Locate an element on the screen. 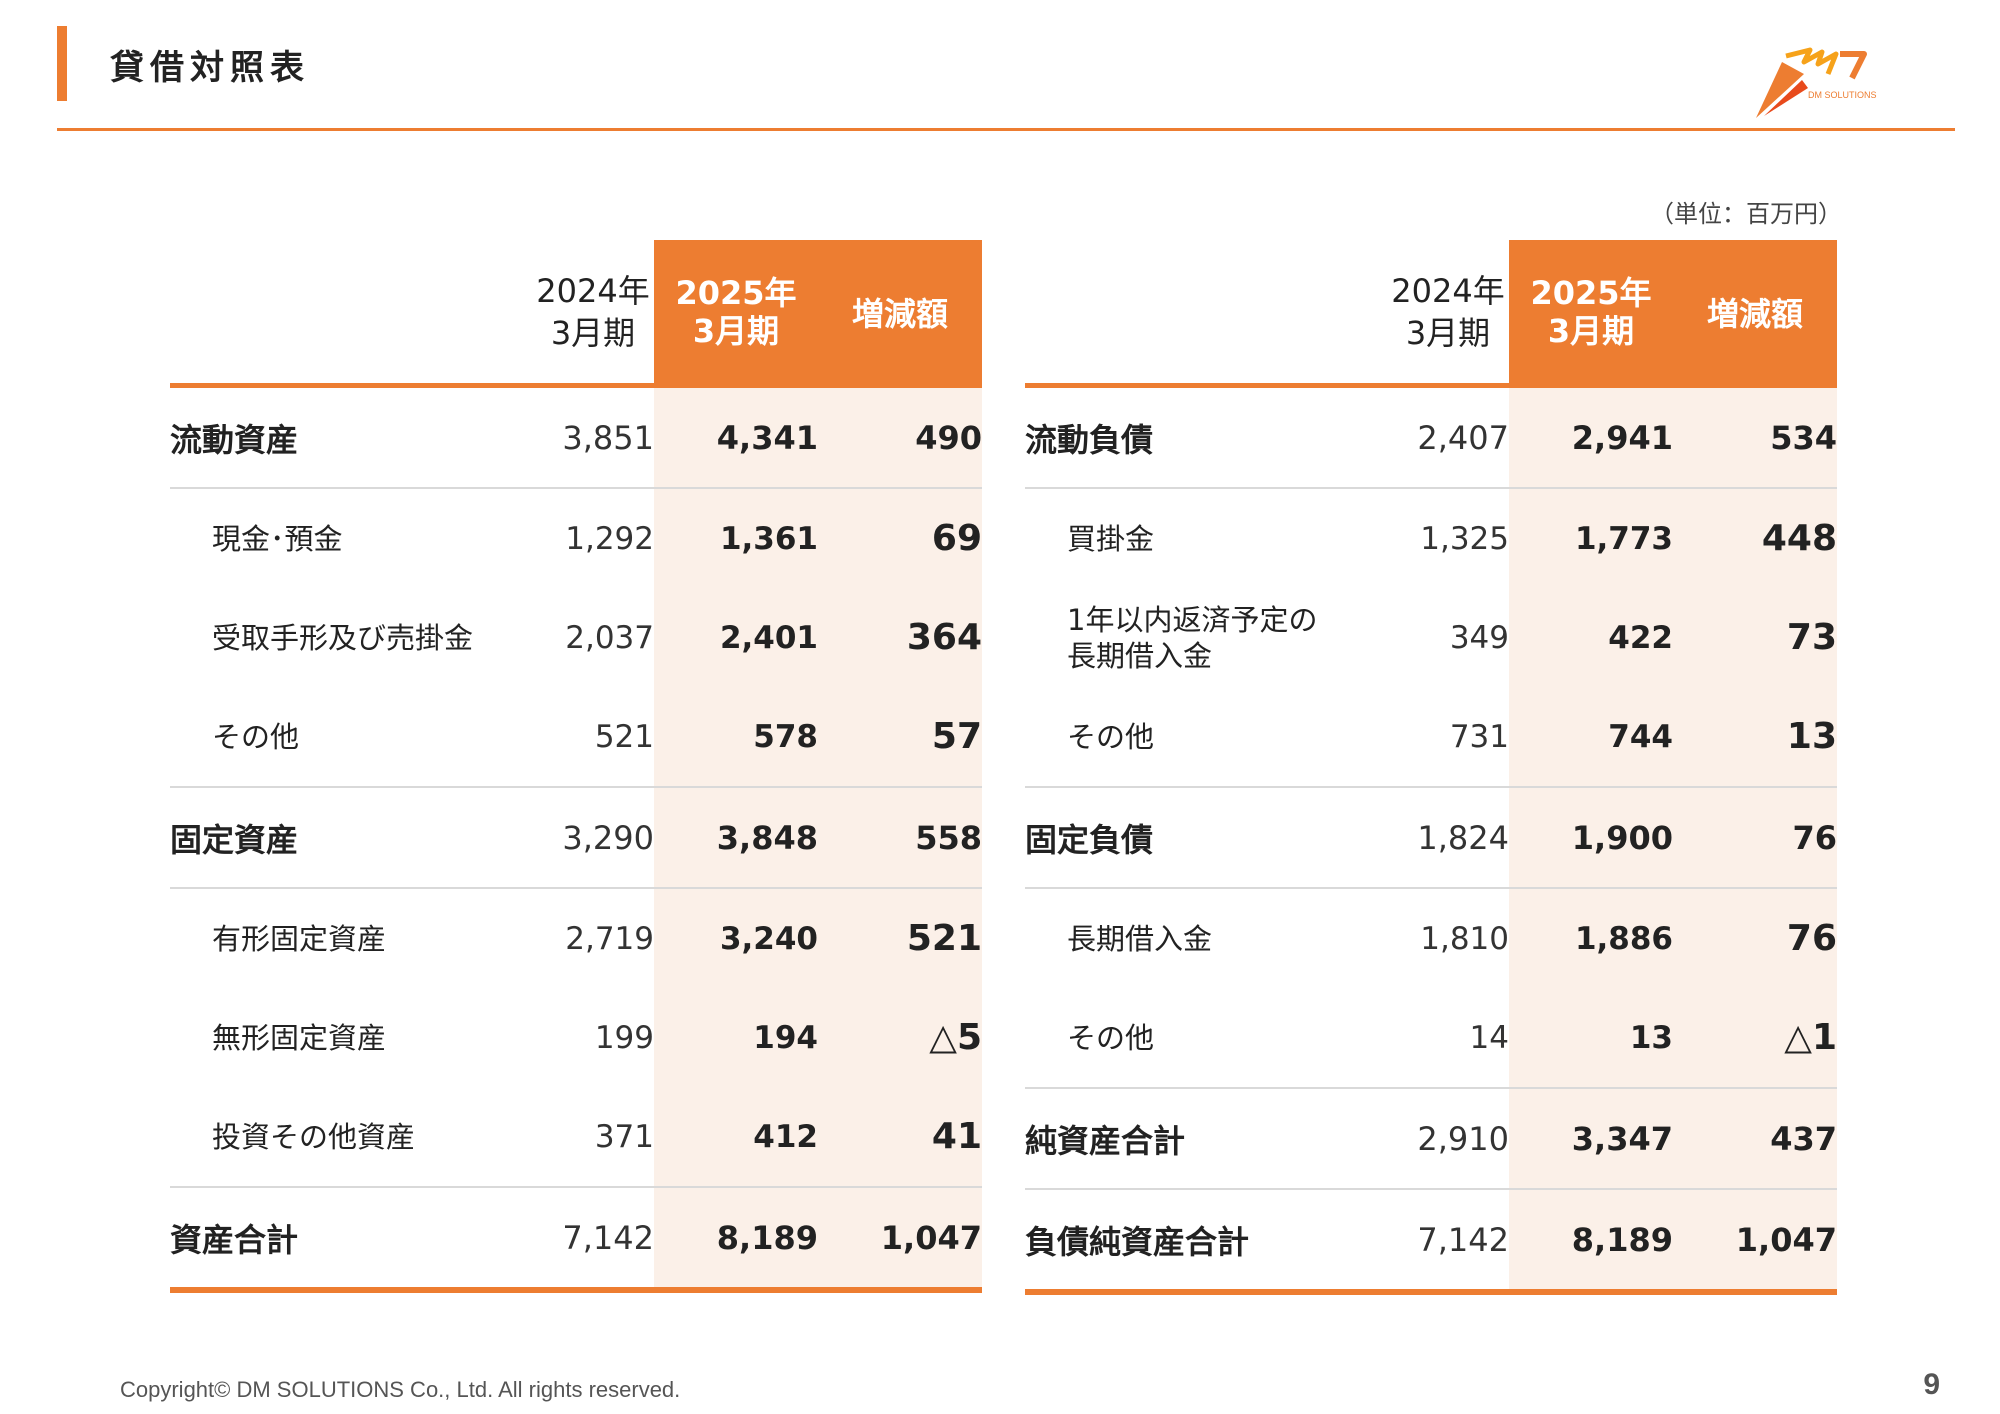 The width and height of the screenshot is (2000, 1414). table-row: 買掛金 1,325 1,773 448 is located at coordinates (1431, 538).